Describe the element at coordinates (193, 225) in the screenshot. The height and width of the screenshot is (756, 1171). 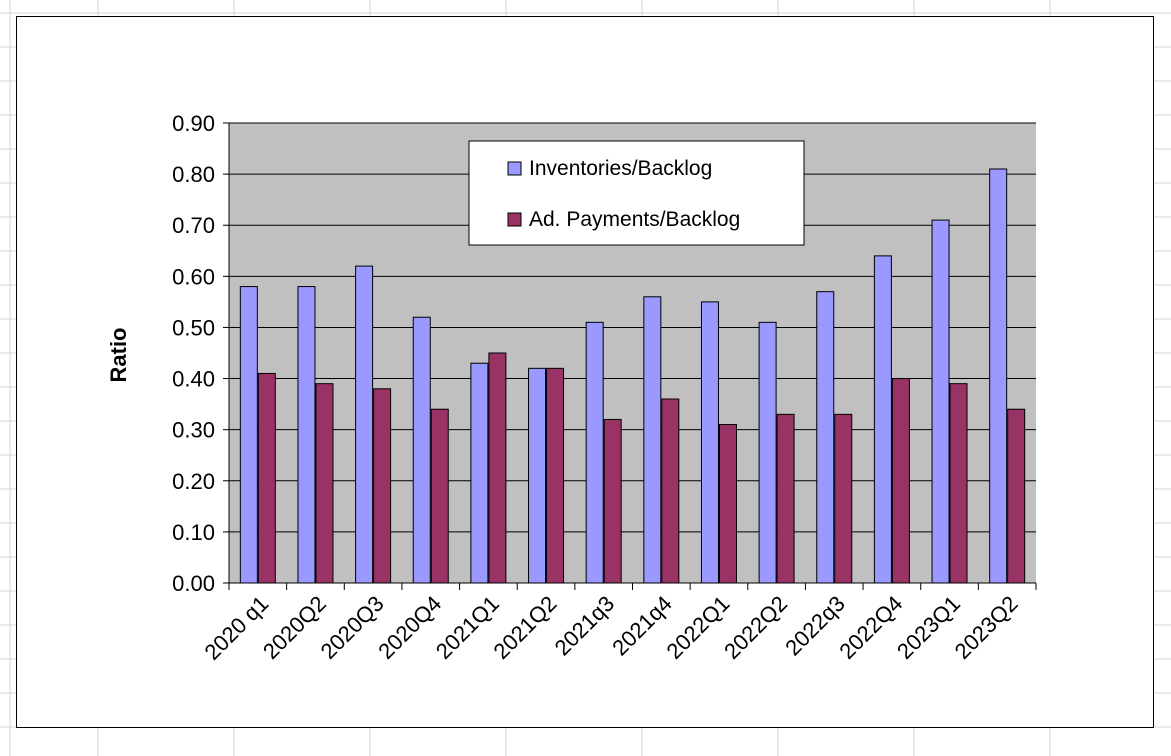
I see `y-tick-label: 0.70` at that location.